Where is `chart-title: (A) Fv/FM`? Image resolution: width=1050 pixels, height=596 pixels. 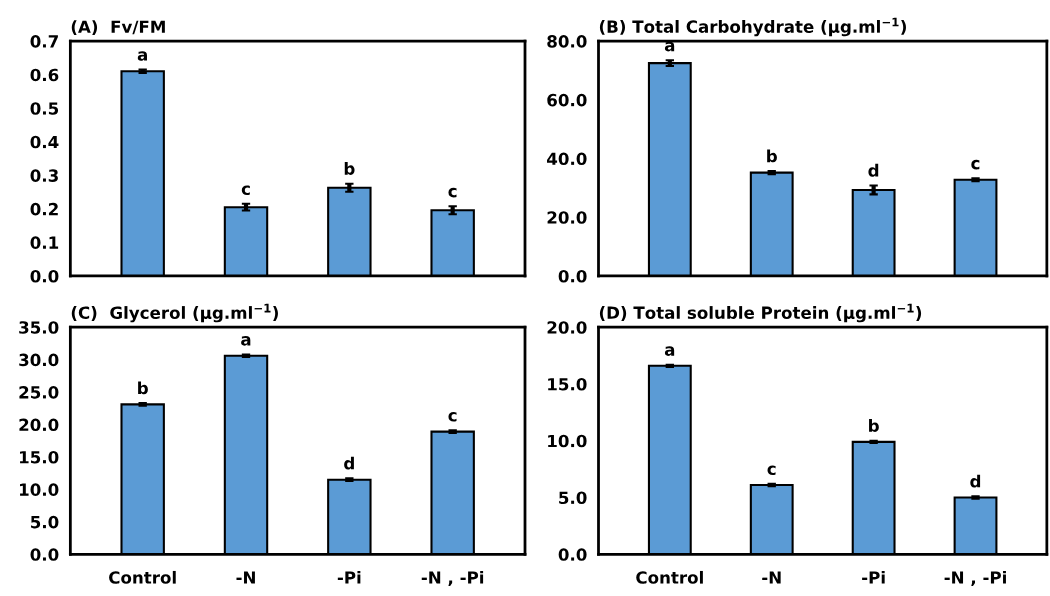
chart-title: (A) Fv/FM is located at coordinates (118, 27).